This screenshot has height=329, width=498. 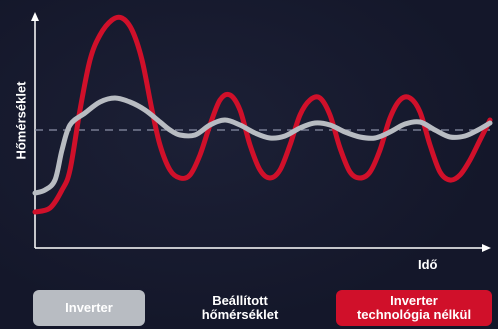 What do you see at coordinates (240, 300) in the screenshot?
I see `legend-setpoint-line1: Beállított` at bounding box center [240, 300].